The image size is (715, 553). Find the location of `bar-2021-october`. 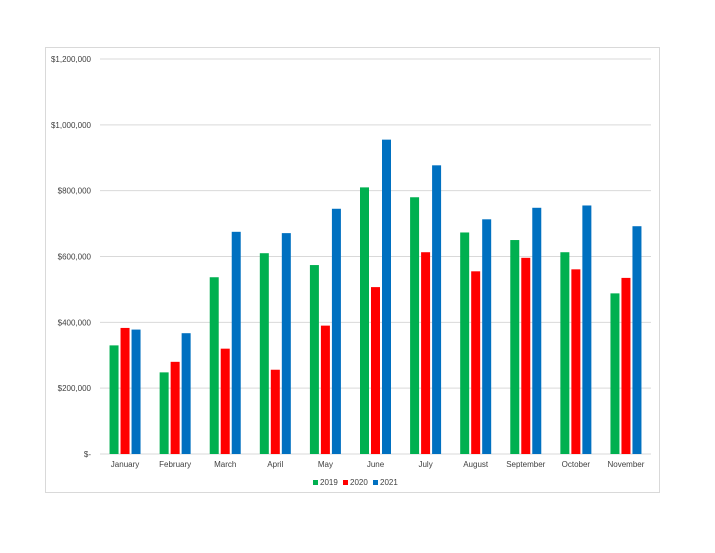

bar-2021-october is located at coordinates (587, 329).